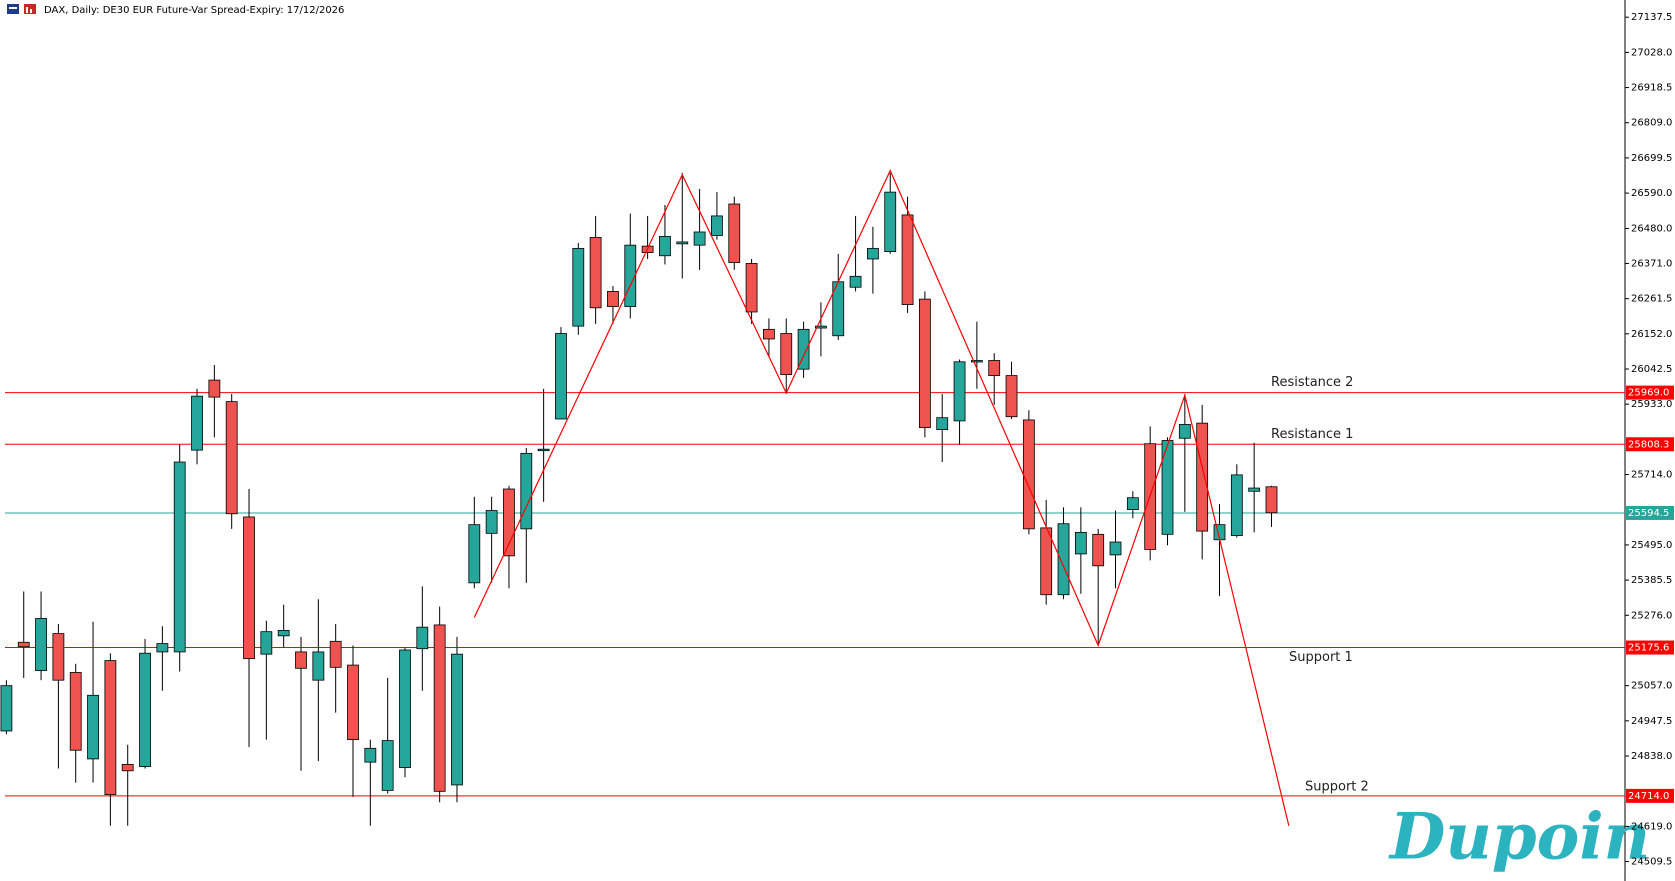 This screenshot has width=1675, height=881. What do you see at coordinates (1651, 263) in the screenshot?
I see `y-tick-label: 26371.0` at bounding box center [1651, 263].